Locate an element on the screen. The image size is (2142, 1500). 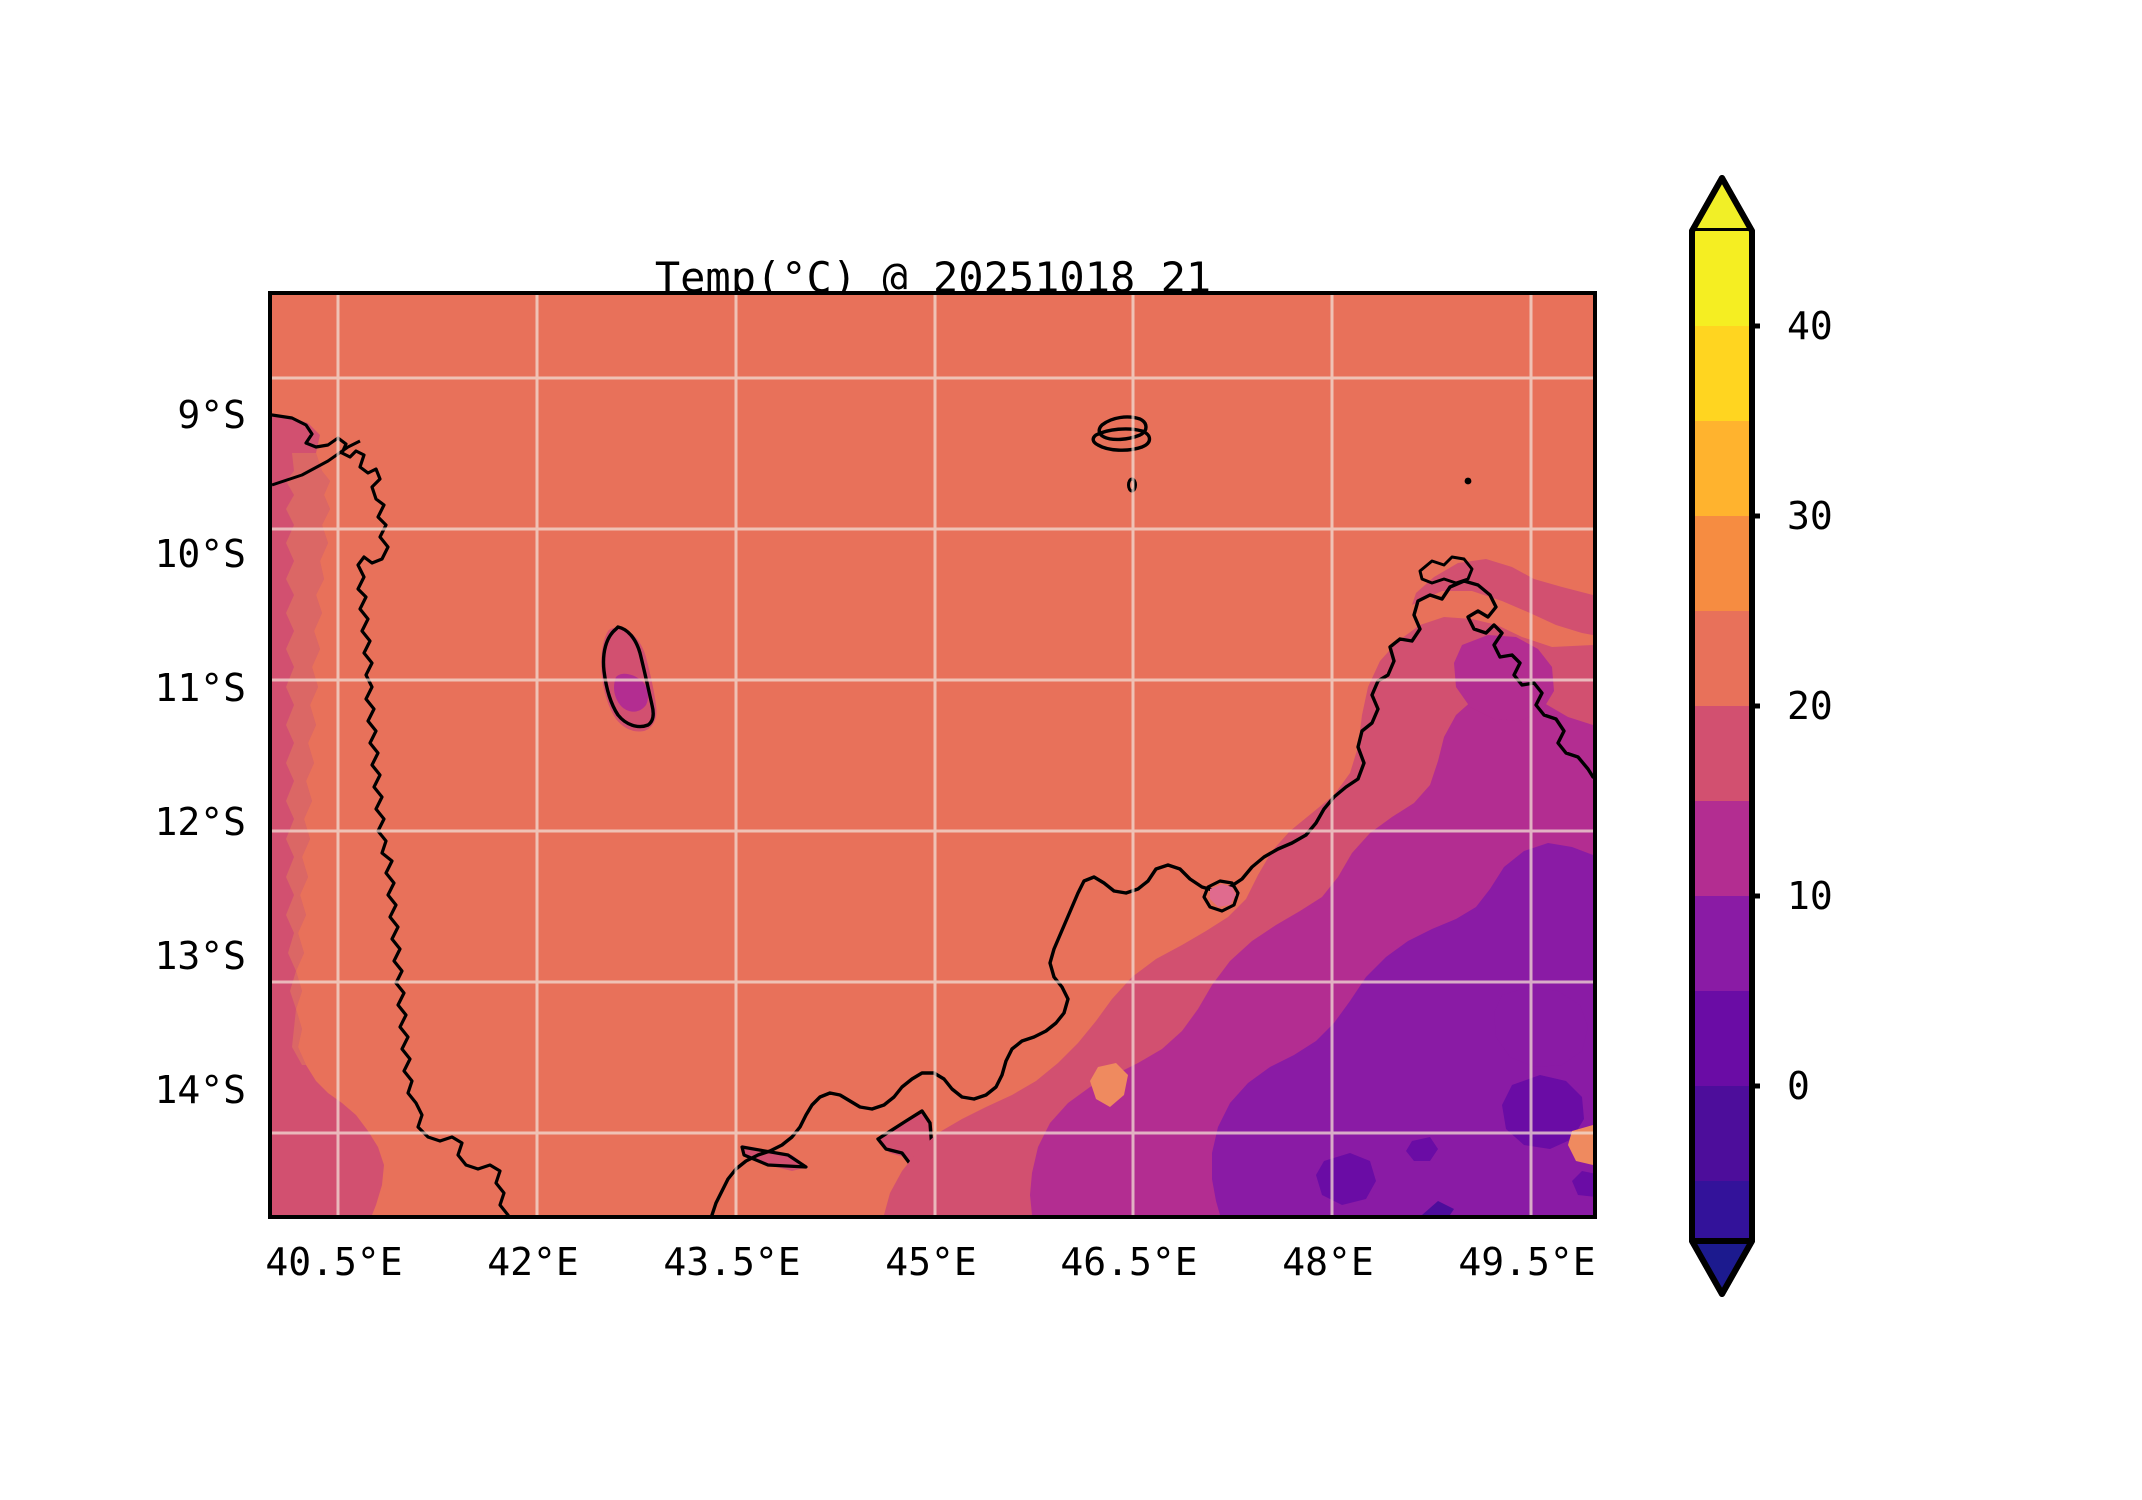
xtick-label-46.5E: 46.5°E is located at coordinates (1129, 1262).